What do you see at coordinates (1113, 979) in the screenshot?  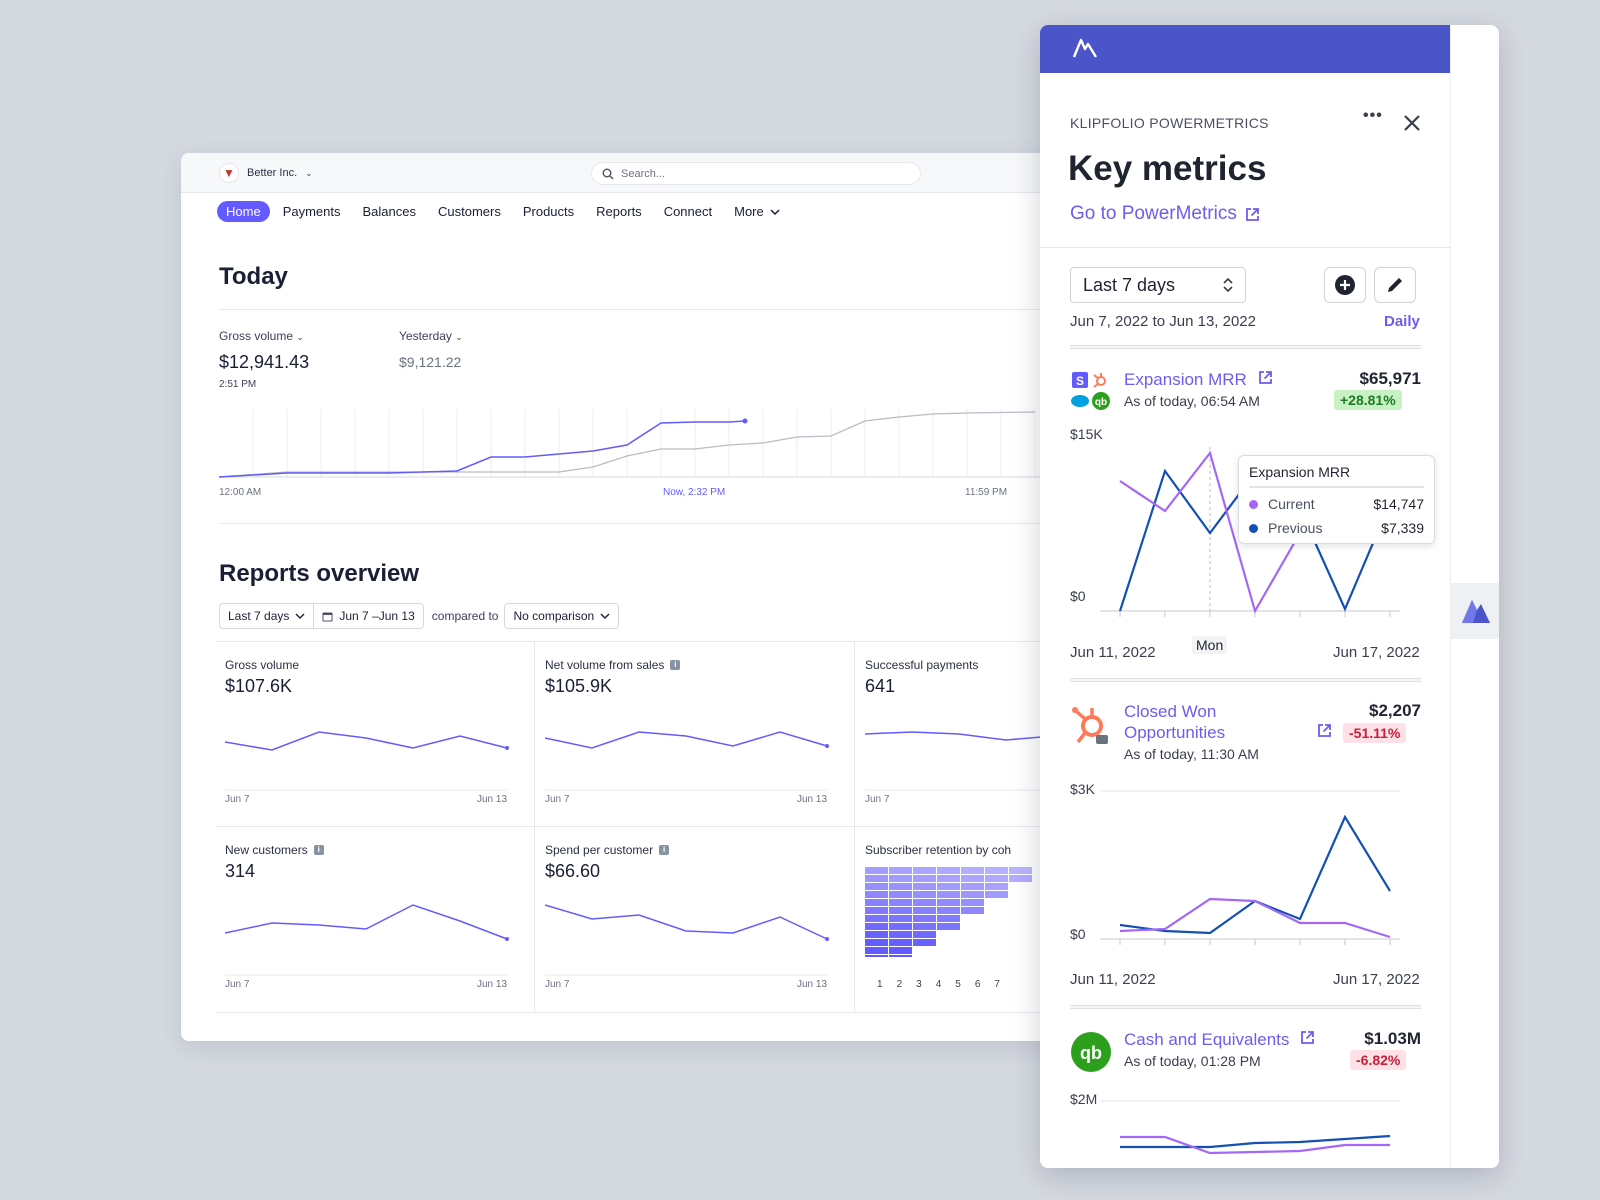 I see `x-axis-start: Jun 11, 2022` at bounding box center [1113, 979].